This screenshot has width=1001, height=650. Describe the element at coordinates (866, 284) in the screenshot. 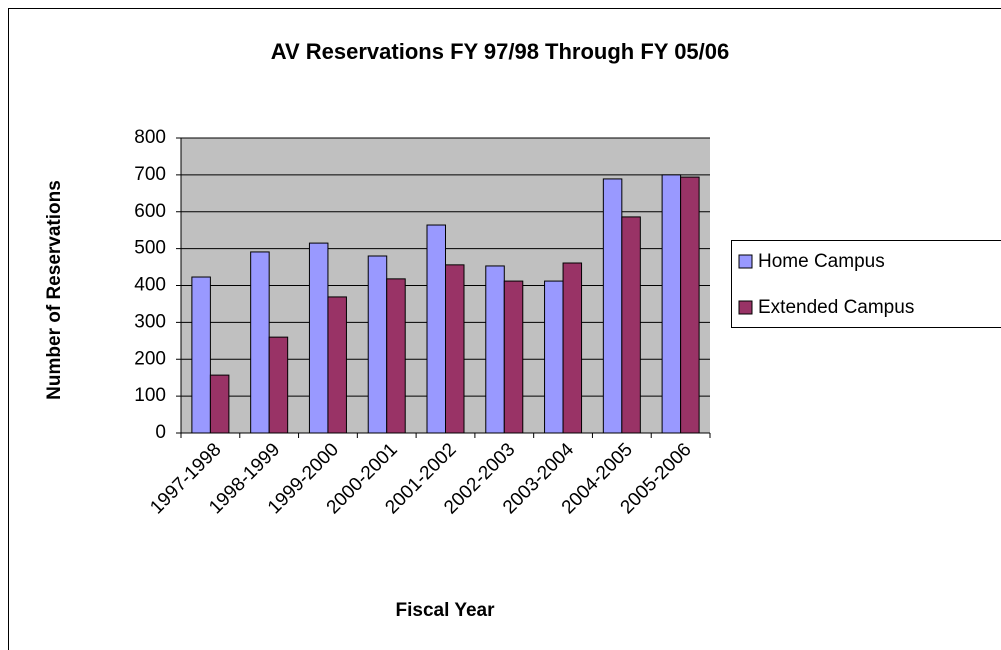

I see `legend` at that location.